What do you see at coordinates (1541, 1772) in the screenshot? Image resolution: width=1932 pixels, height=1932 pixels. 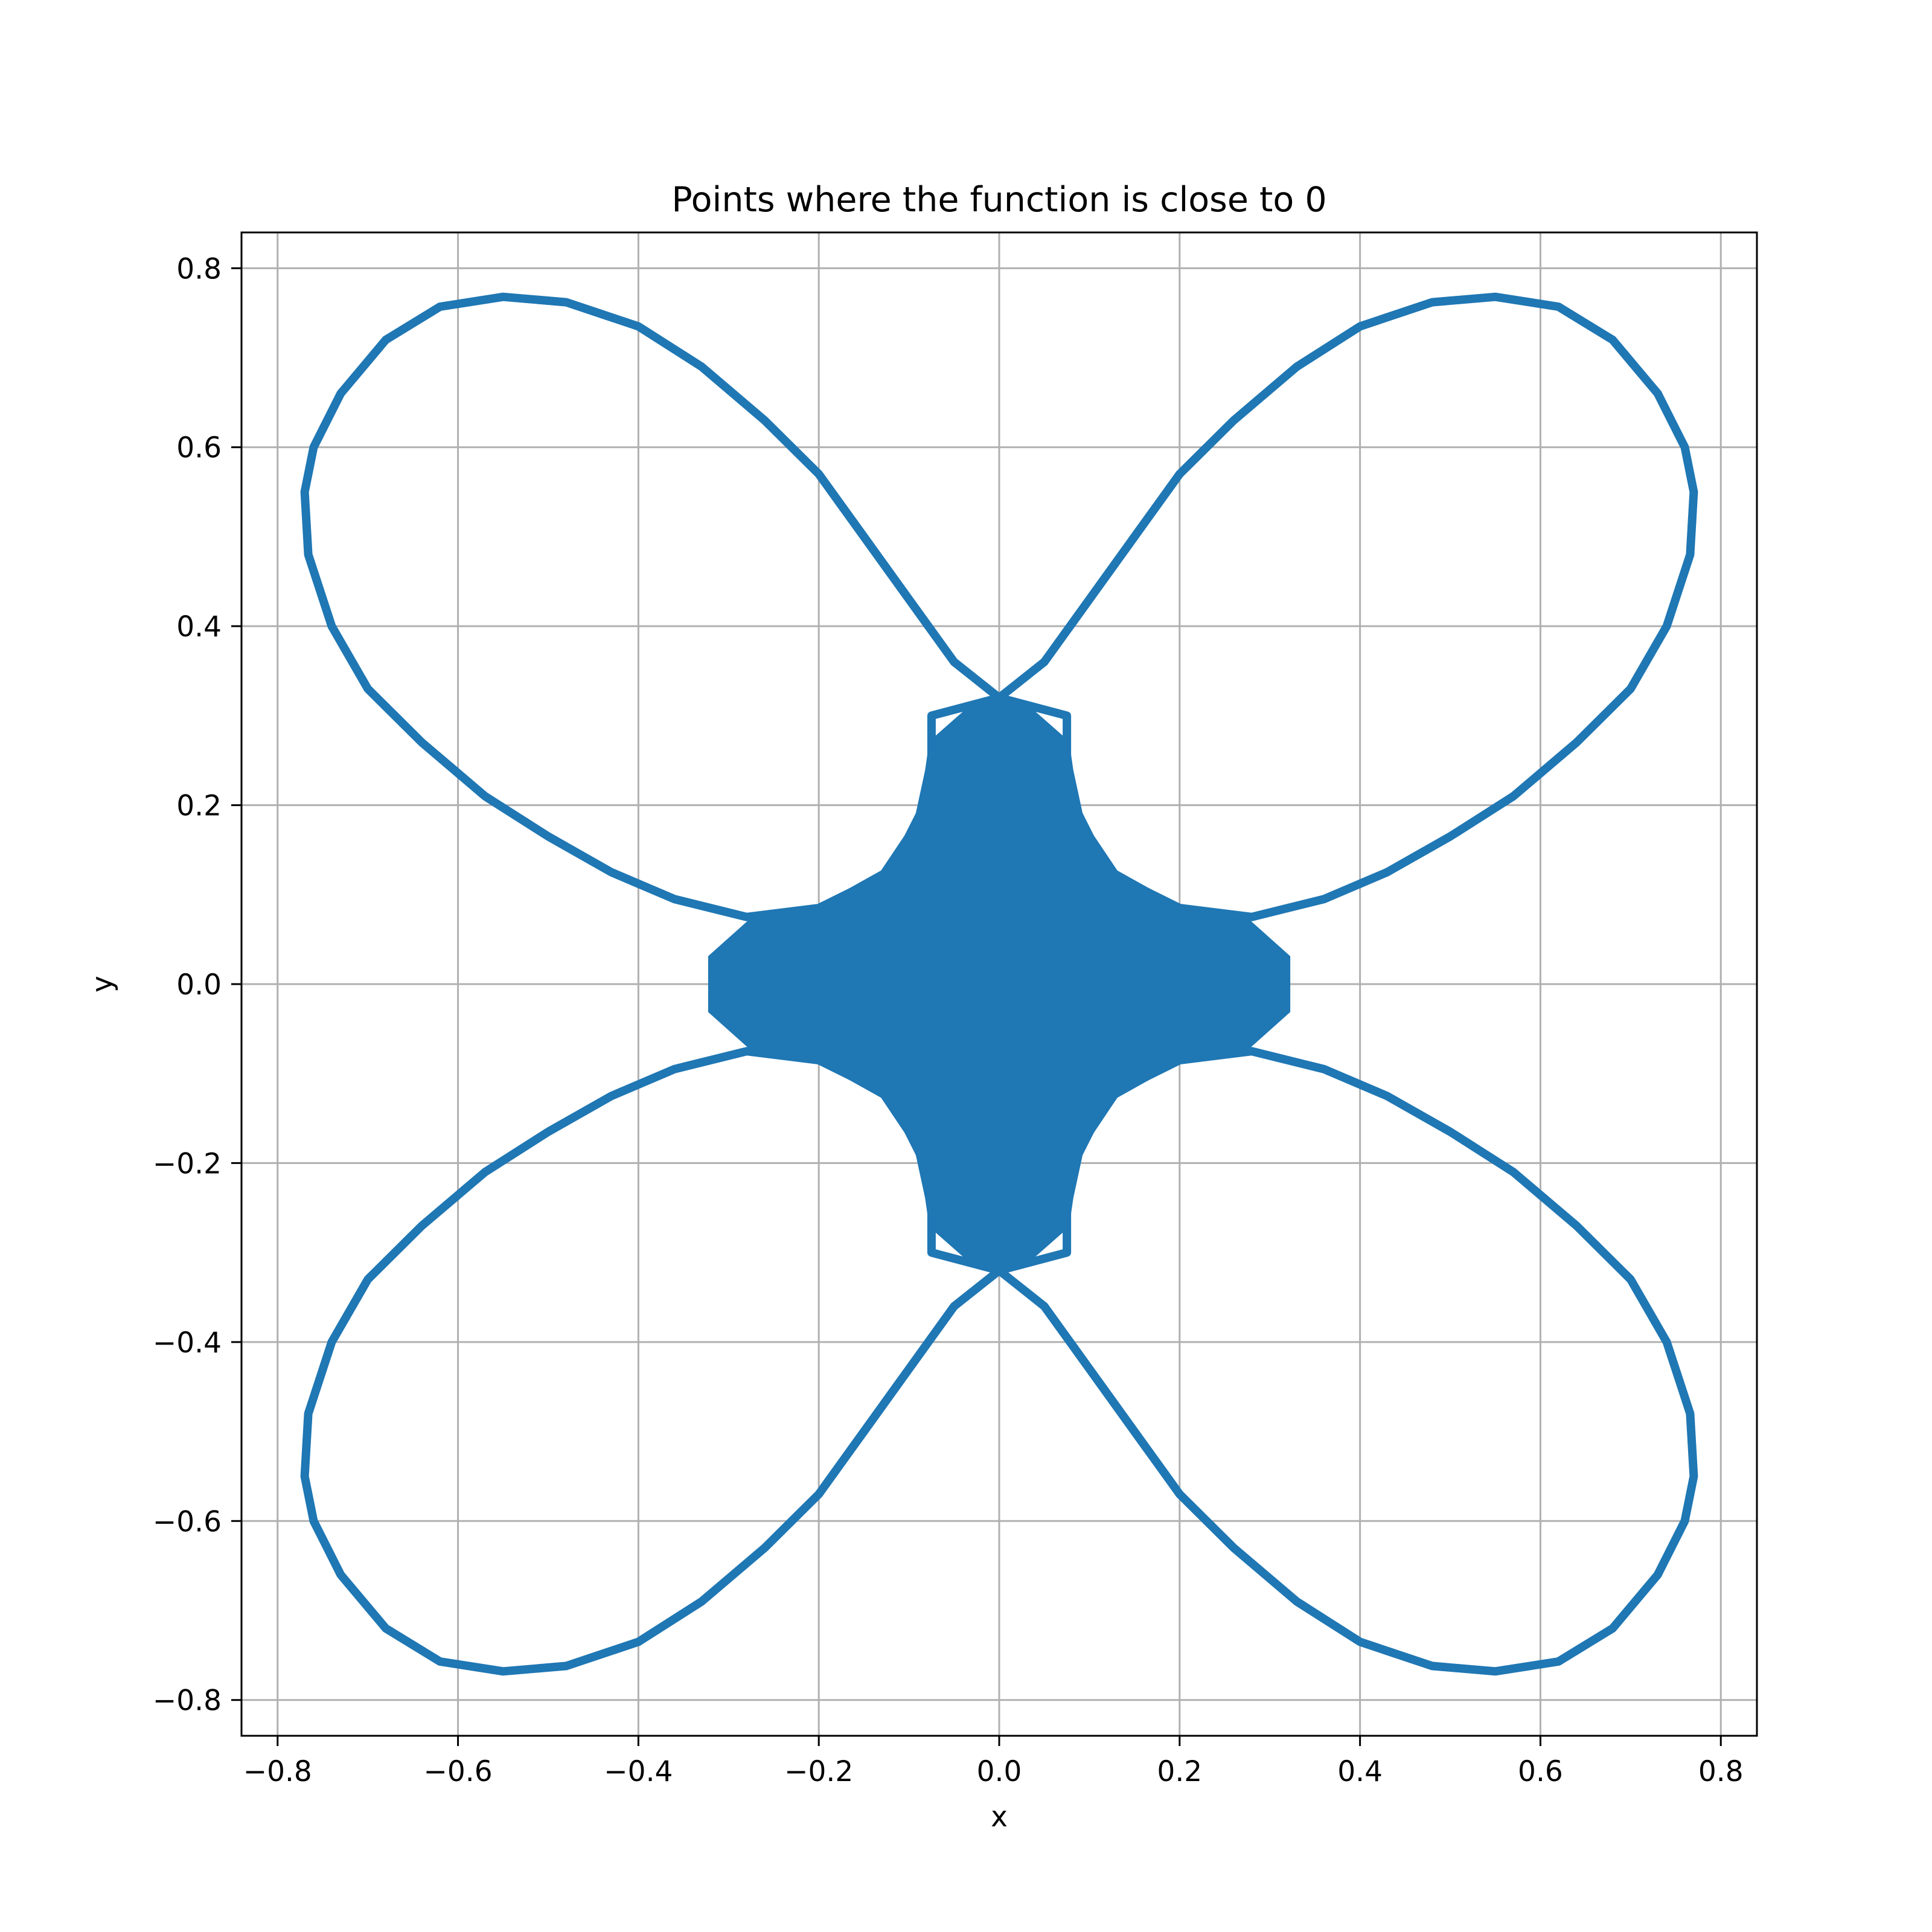 I see `x-tick-label: 0.6` at bounding box center [1541, 1772].